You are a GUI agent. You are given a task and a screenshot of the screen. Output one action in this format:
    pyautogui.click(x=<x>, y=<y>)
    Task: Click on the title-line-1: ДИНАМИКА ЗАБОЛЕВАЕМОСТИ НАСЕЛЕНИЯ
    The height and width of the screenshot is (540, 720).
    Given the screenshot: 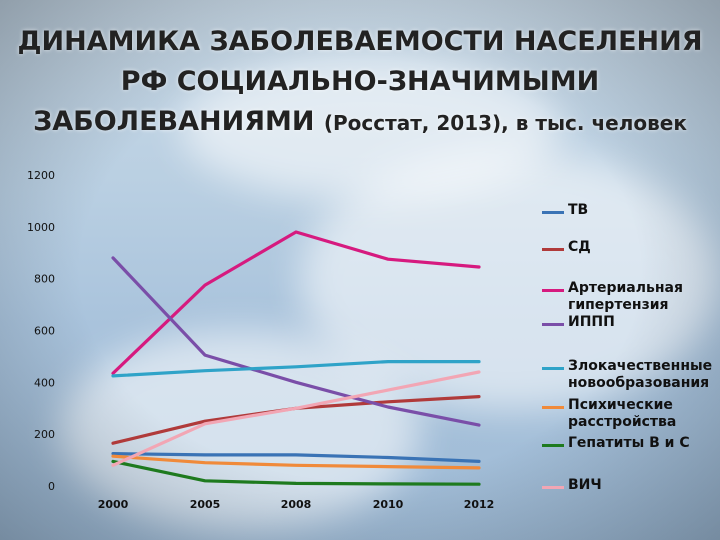 What is the action you would take?
    pyautogui.click(x=360, y=41)
    